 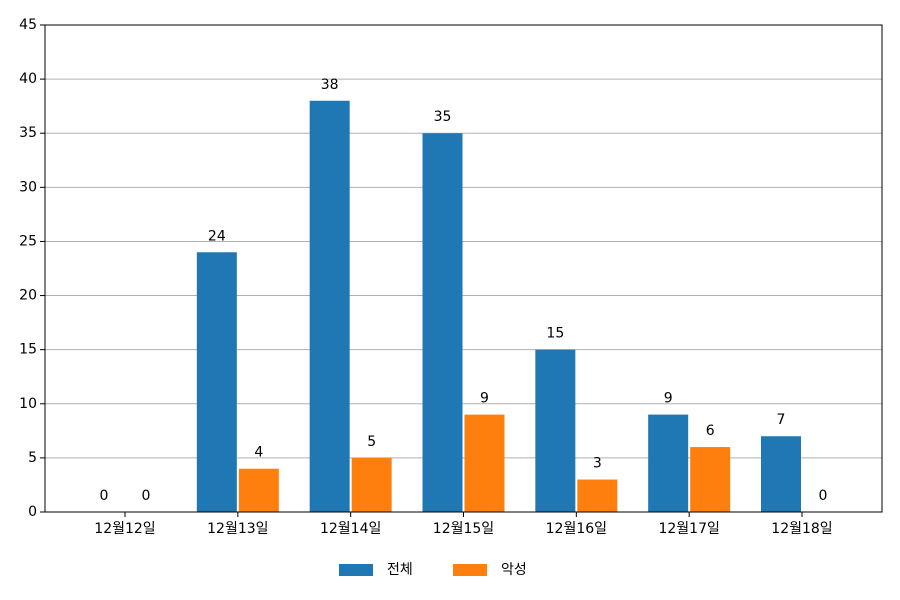 What do you see at coordinates (514, 570) in the screenshot?
I see `legend-label: 악성` at bounding box center [514, 570].